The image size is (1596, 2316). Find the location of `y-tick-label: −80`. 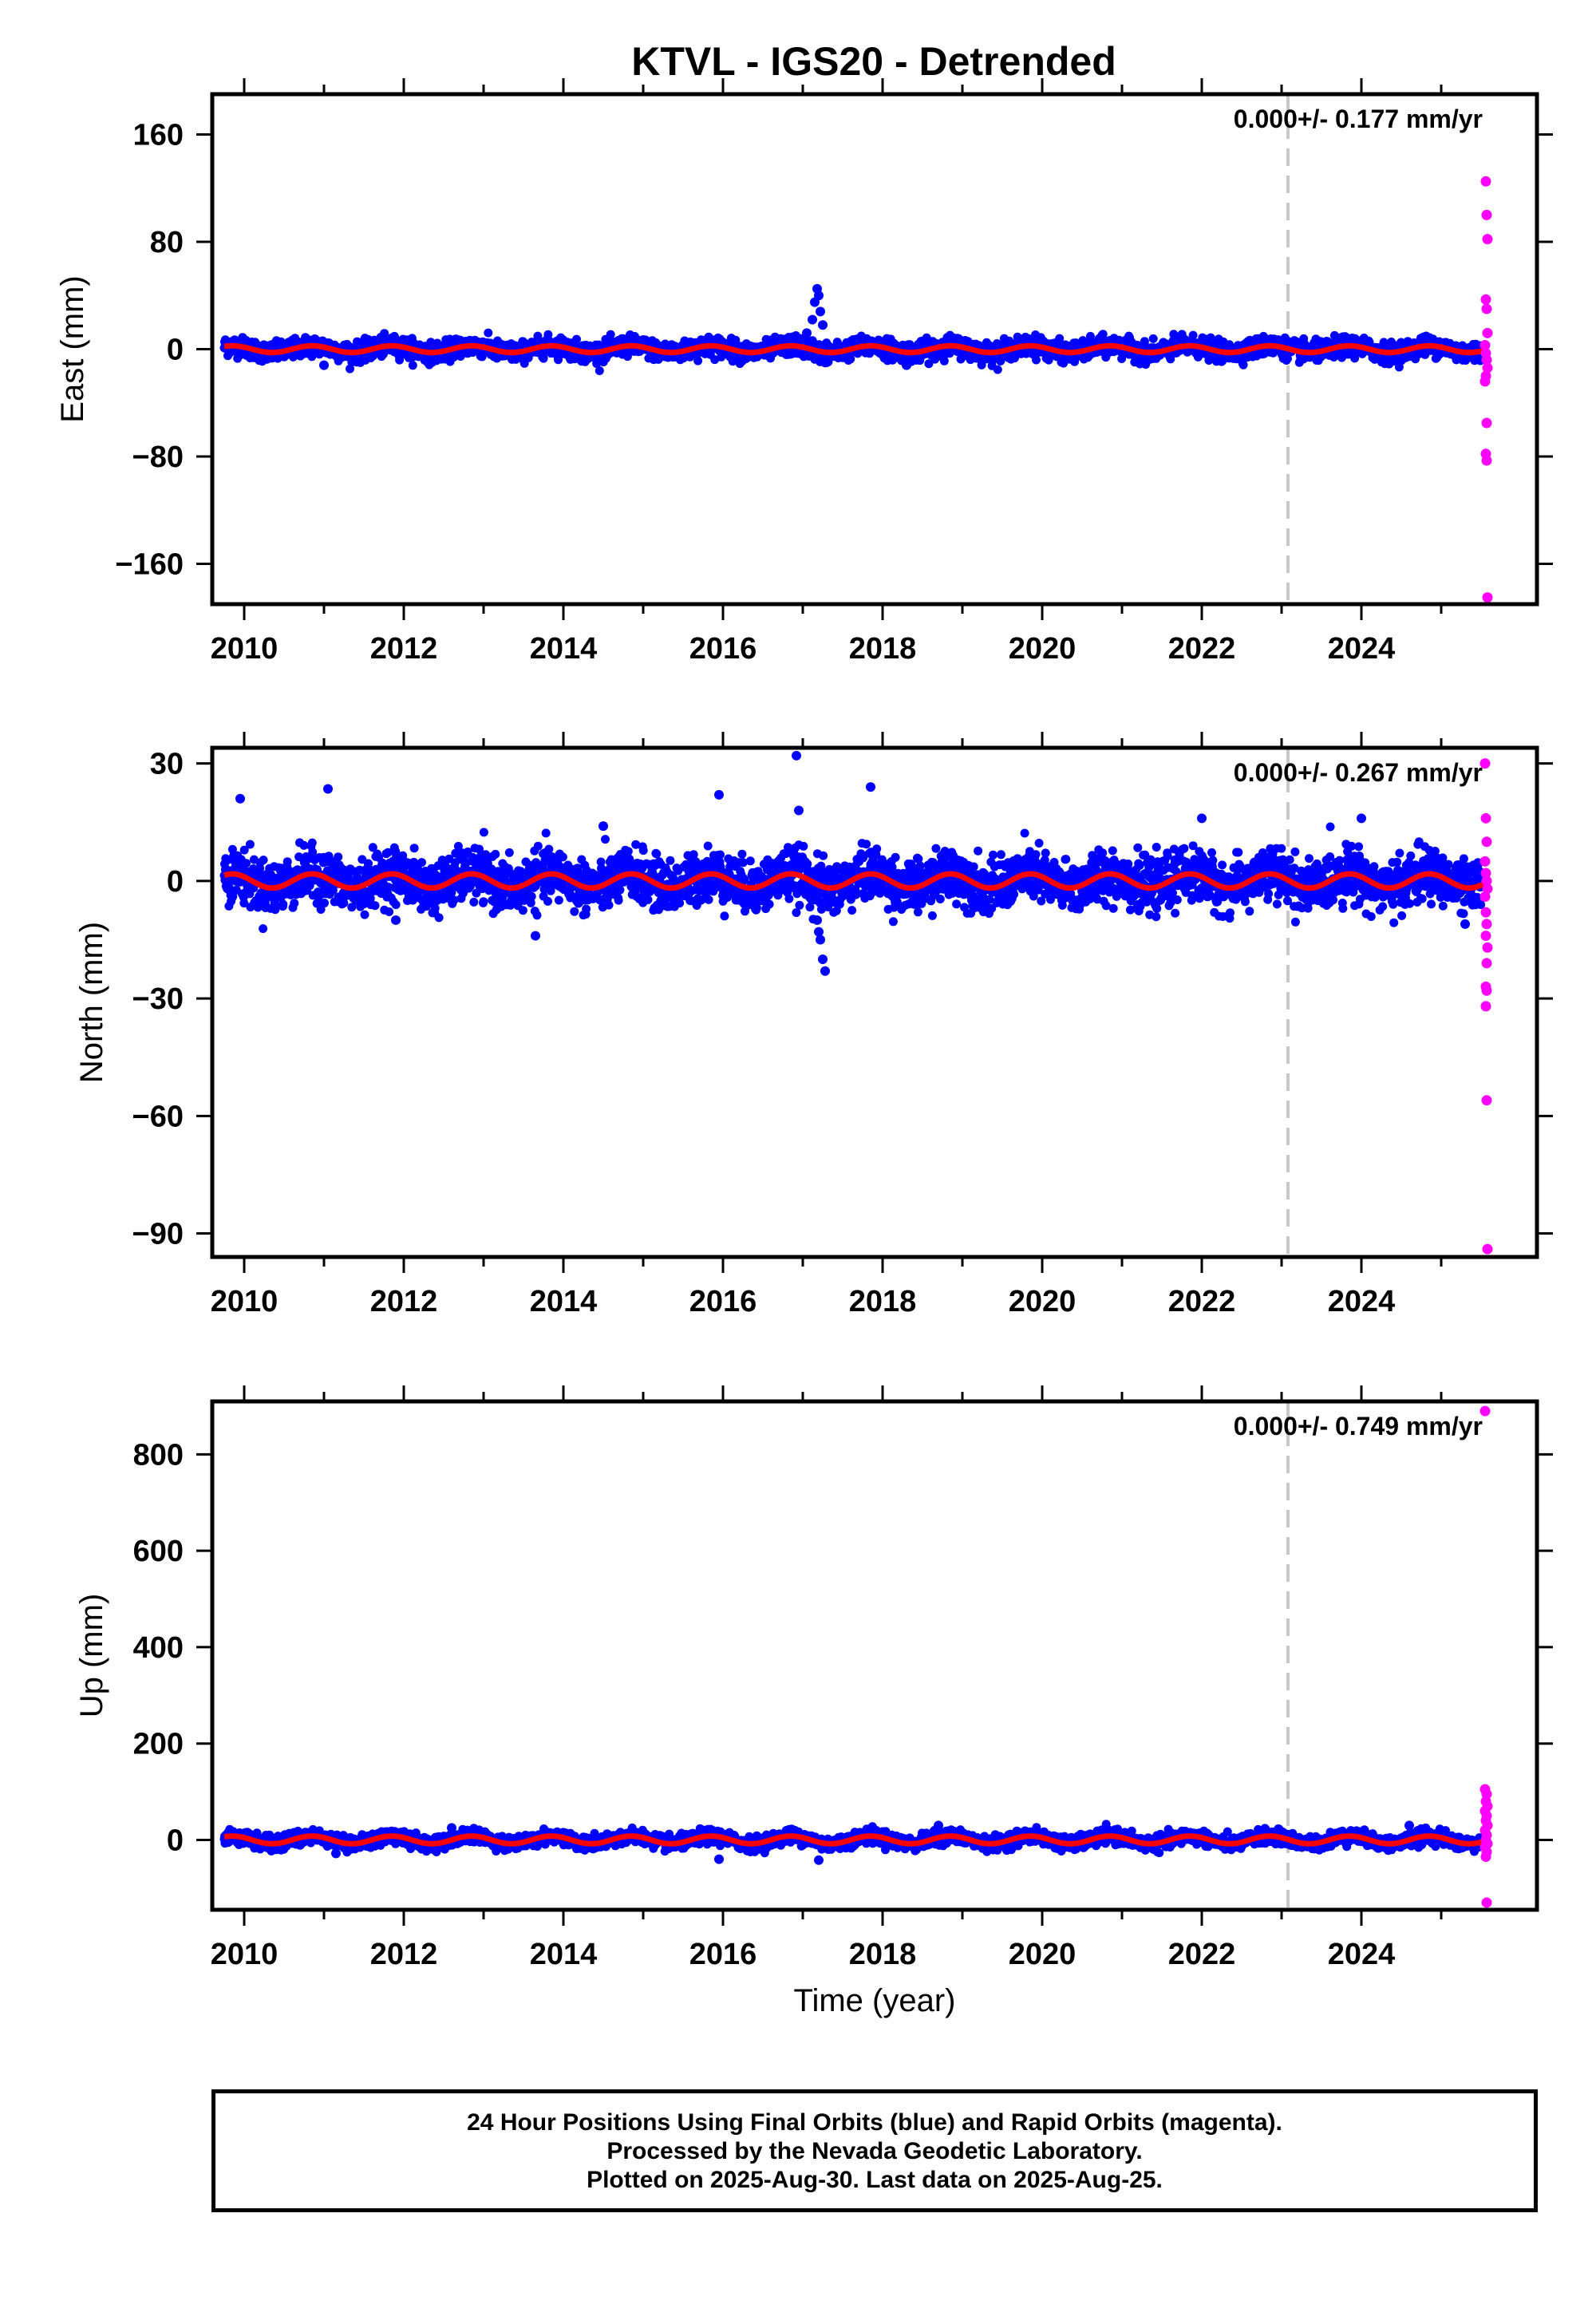

y-tick-label: −80 is located at coordinates (158, 457).